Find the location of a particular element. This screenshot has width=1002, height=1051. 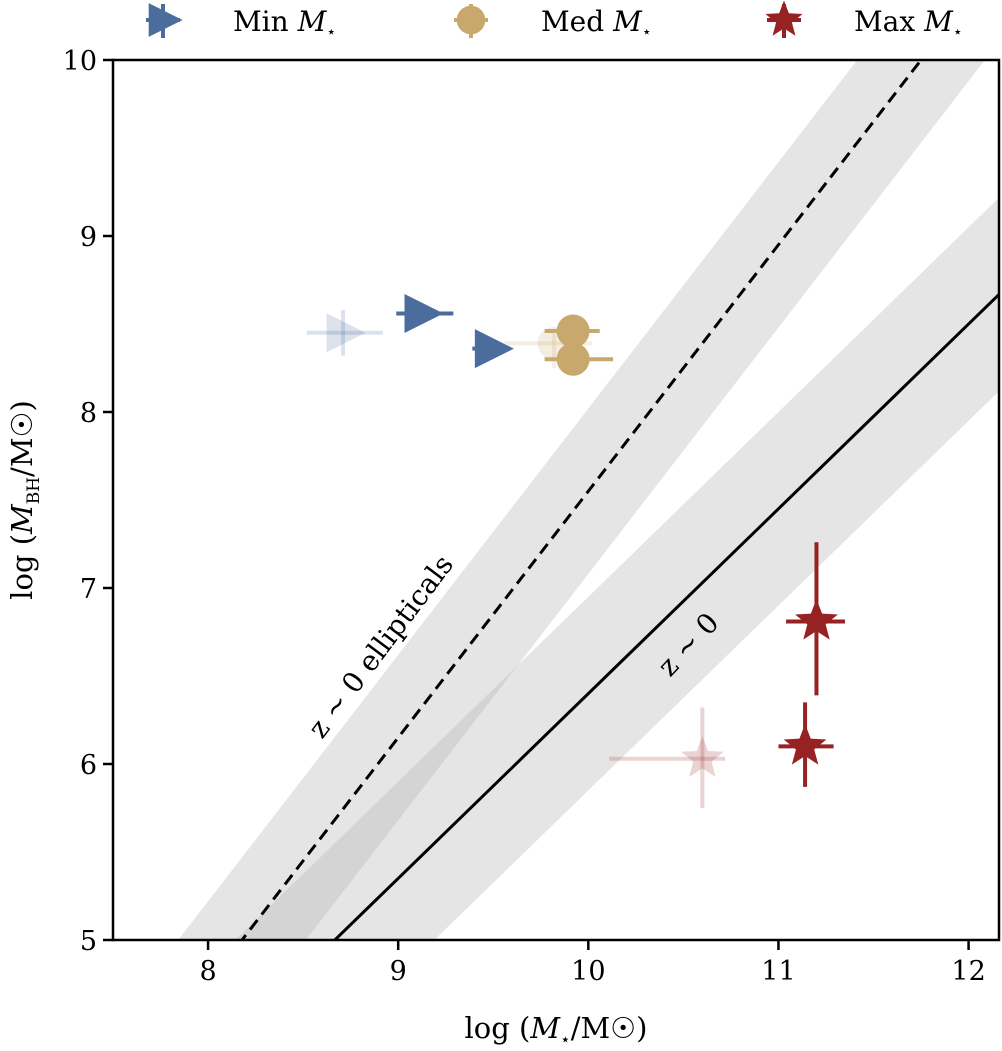

x-tick-label: 10 is located at coordinates (588, 971).